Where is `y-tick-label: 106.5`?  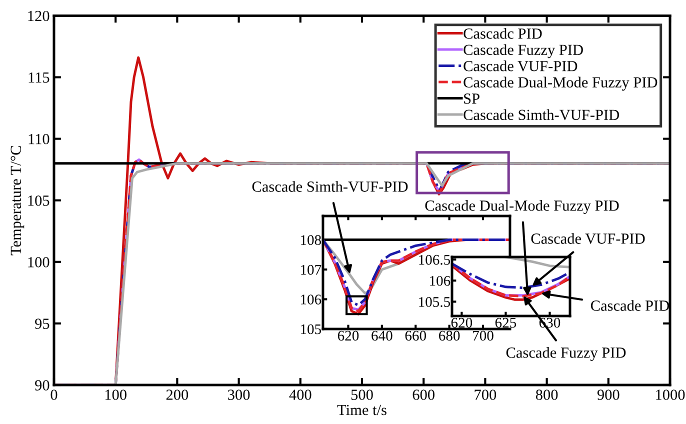
y-tick-label: 106.5 is located at coordinates (434, 259).